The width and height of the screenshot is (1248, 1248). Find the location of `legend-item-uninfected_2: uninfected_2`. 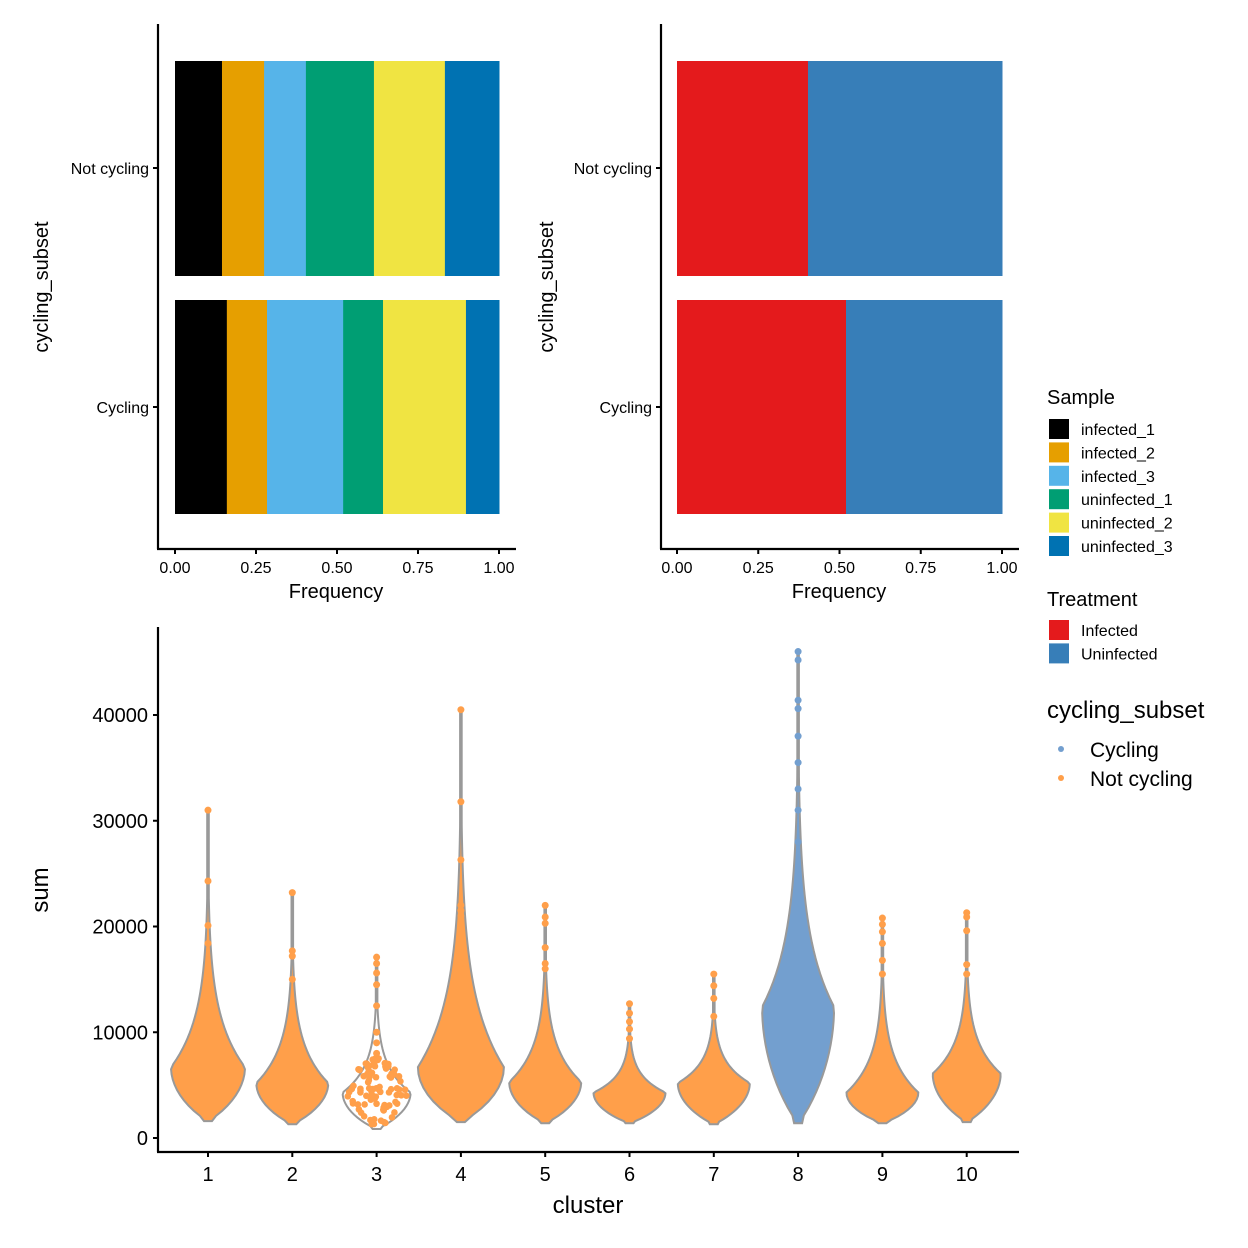

legend-item-uninfected_2: uninfected_2 is located at coordinates (1111, 522).